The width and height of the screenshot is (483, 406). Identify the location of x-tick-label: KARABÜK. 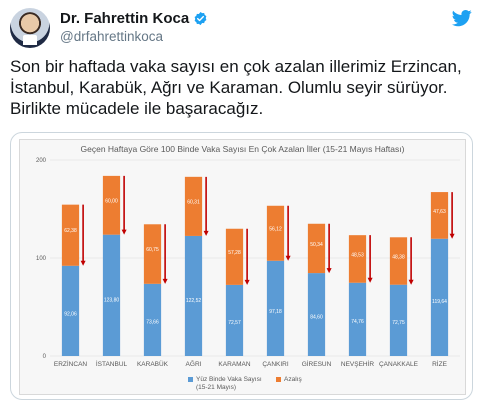
(153, 364).